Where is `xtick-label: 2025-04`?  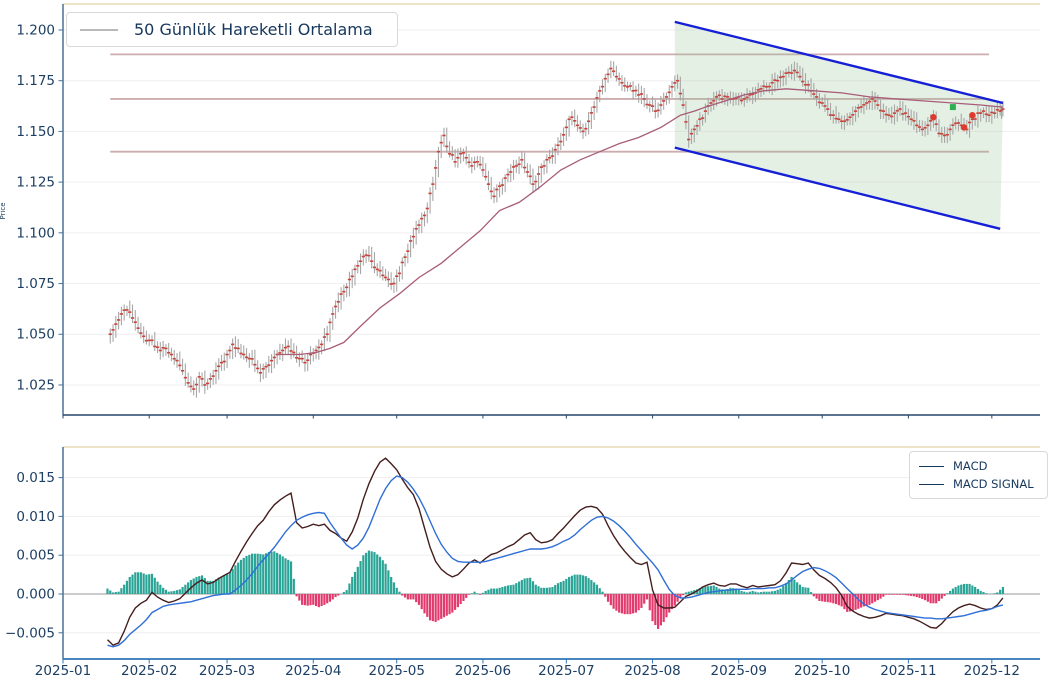 xtick-label: 2025-04 is located at coordinates (313, 670).